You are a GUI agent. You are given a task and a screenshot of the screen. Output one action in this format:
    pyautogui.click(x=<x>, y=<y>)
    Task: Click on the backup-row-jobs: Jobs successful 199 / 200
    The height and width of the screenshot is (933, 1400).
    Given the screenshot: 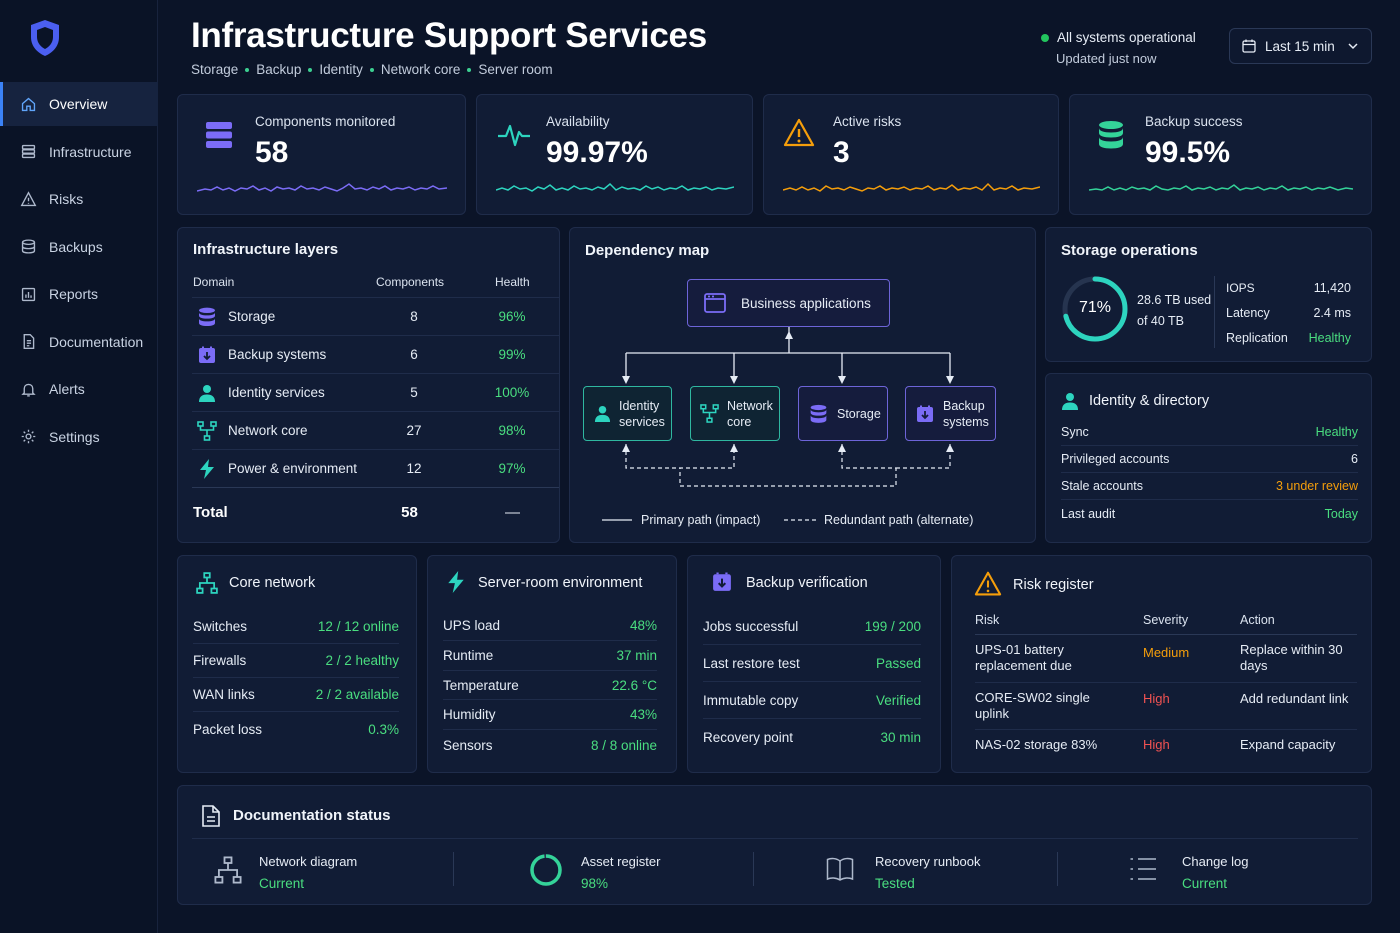 What is the action you would take?
    pyautogui.click(x=812, y=626)
    